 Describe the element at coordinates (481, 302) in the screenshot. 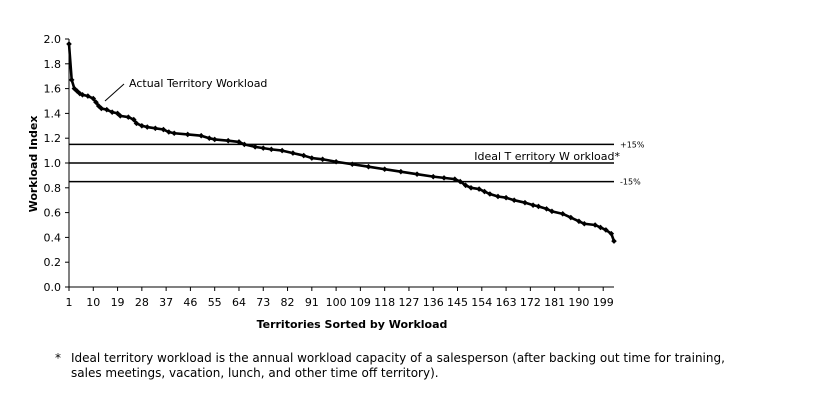

I see `x-tick-label: 154` at that location.